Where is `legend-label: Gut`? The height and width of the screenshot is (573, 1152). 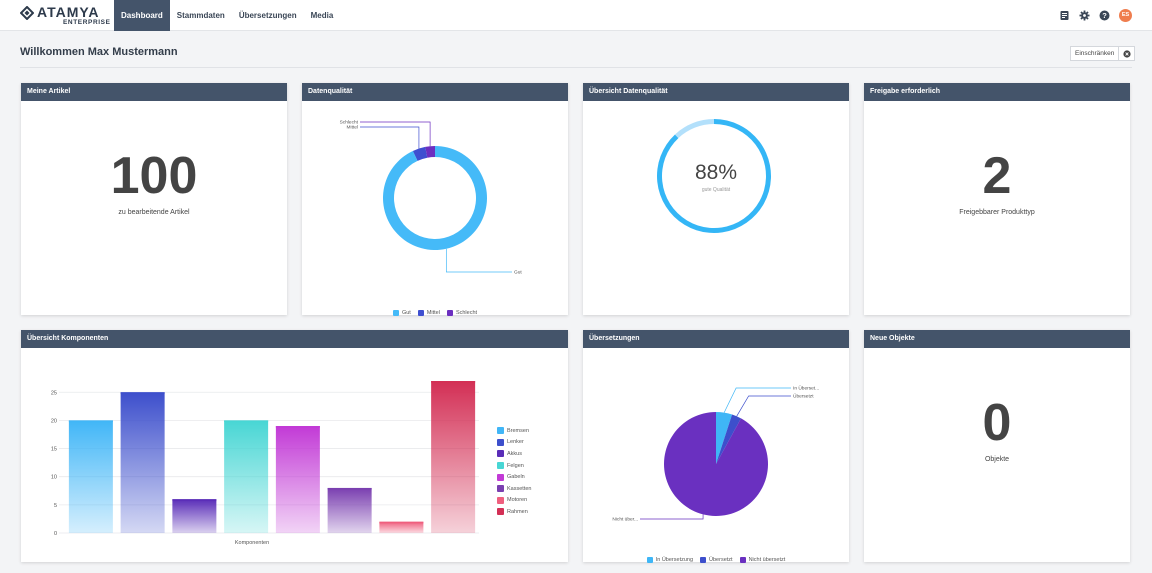
legend-label: Gut is located at coordinates (406, 313).